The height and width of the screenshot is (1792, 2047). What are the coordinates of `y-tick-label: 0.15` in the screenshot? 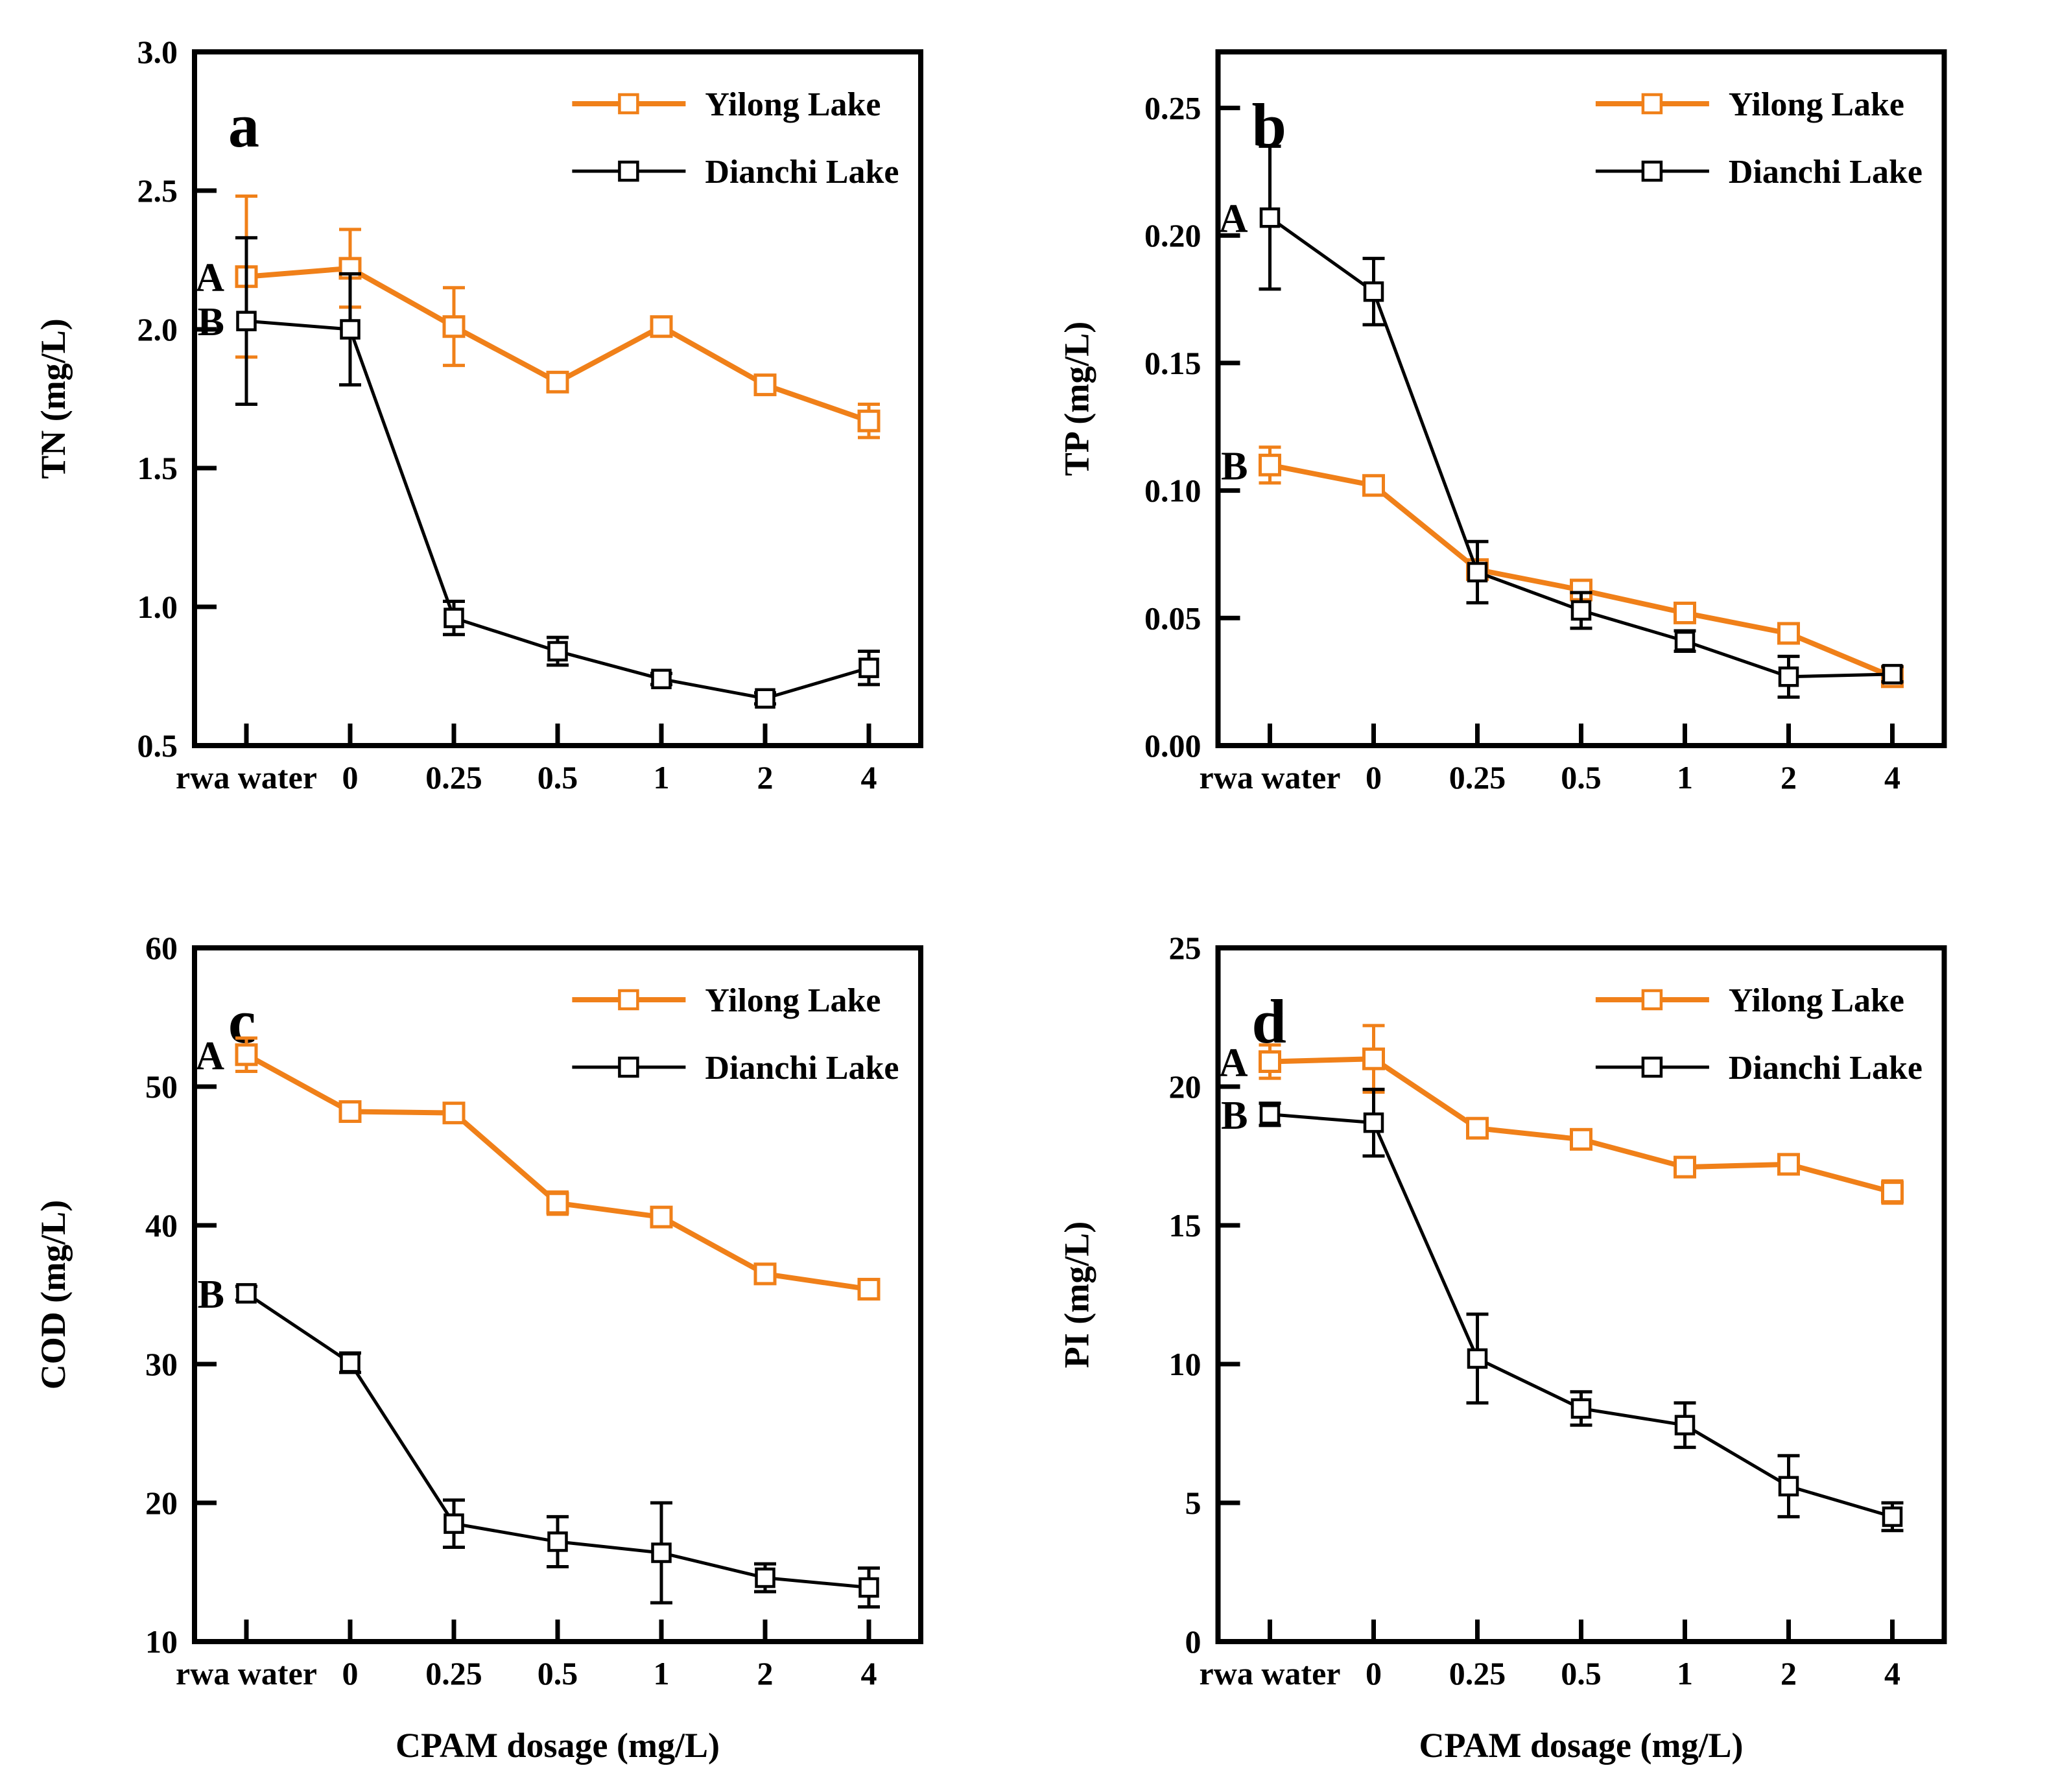 It's located at (1172, 363).